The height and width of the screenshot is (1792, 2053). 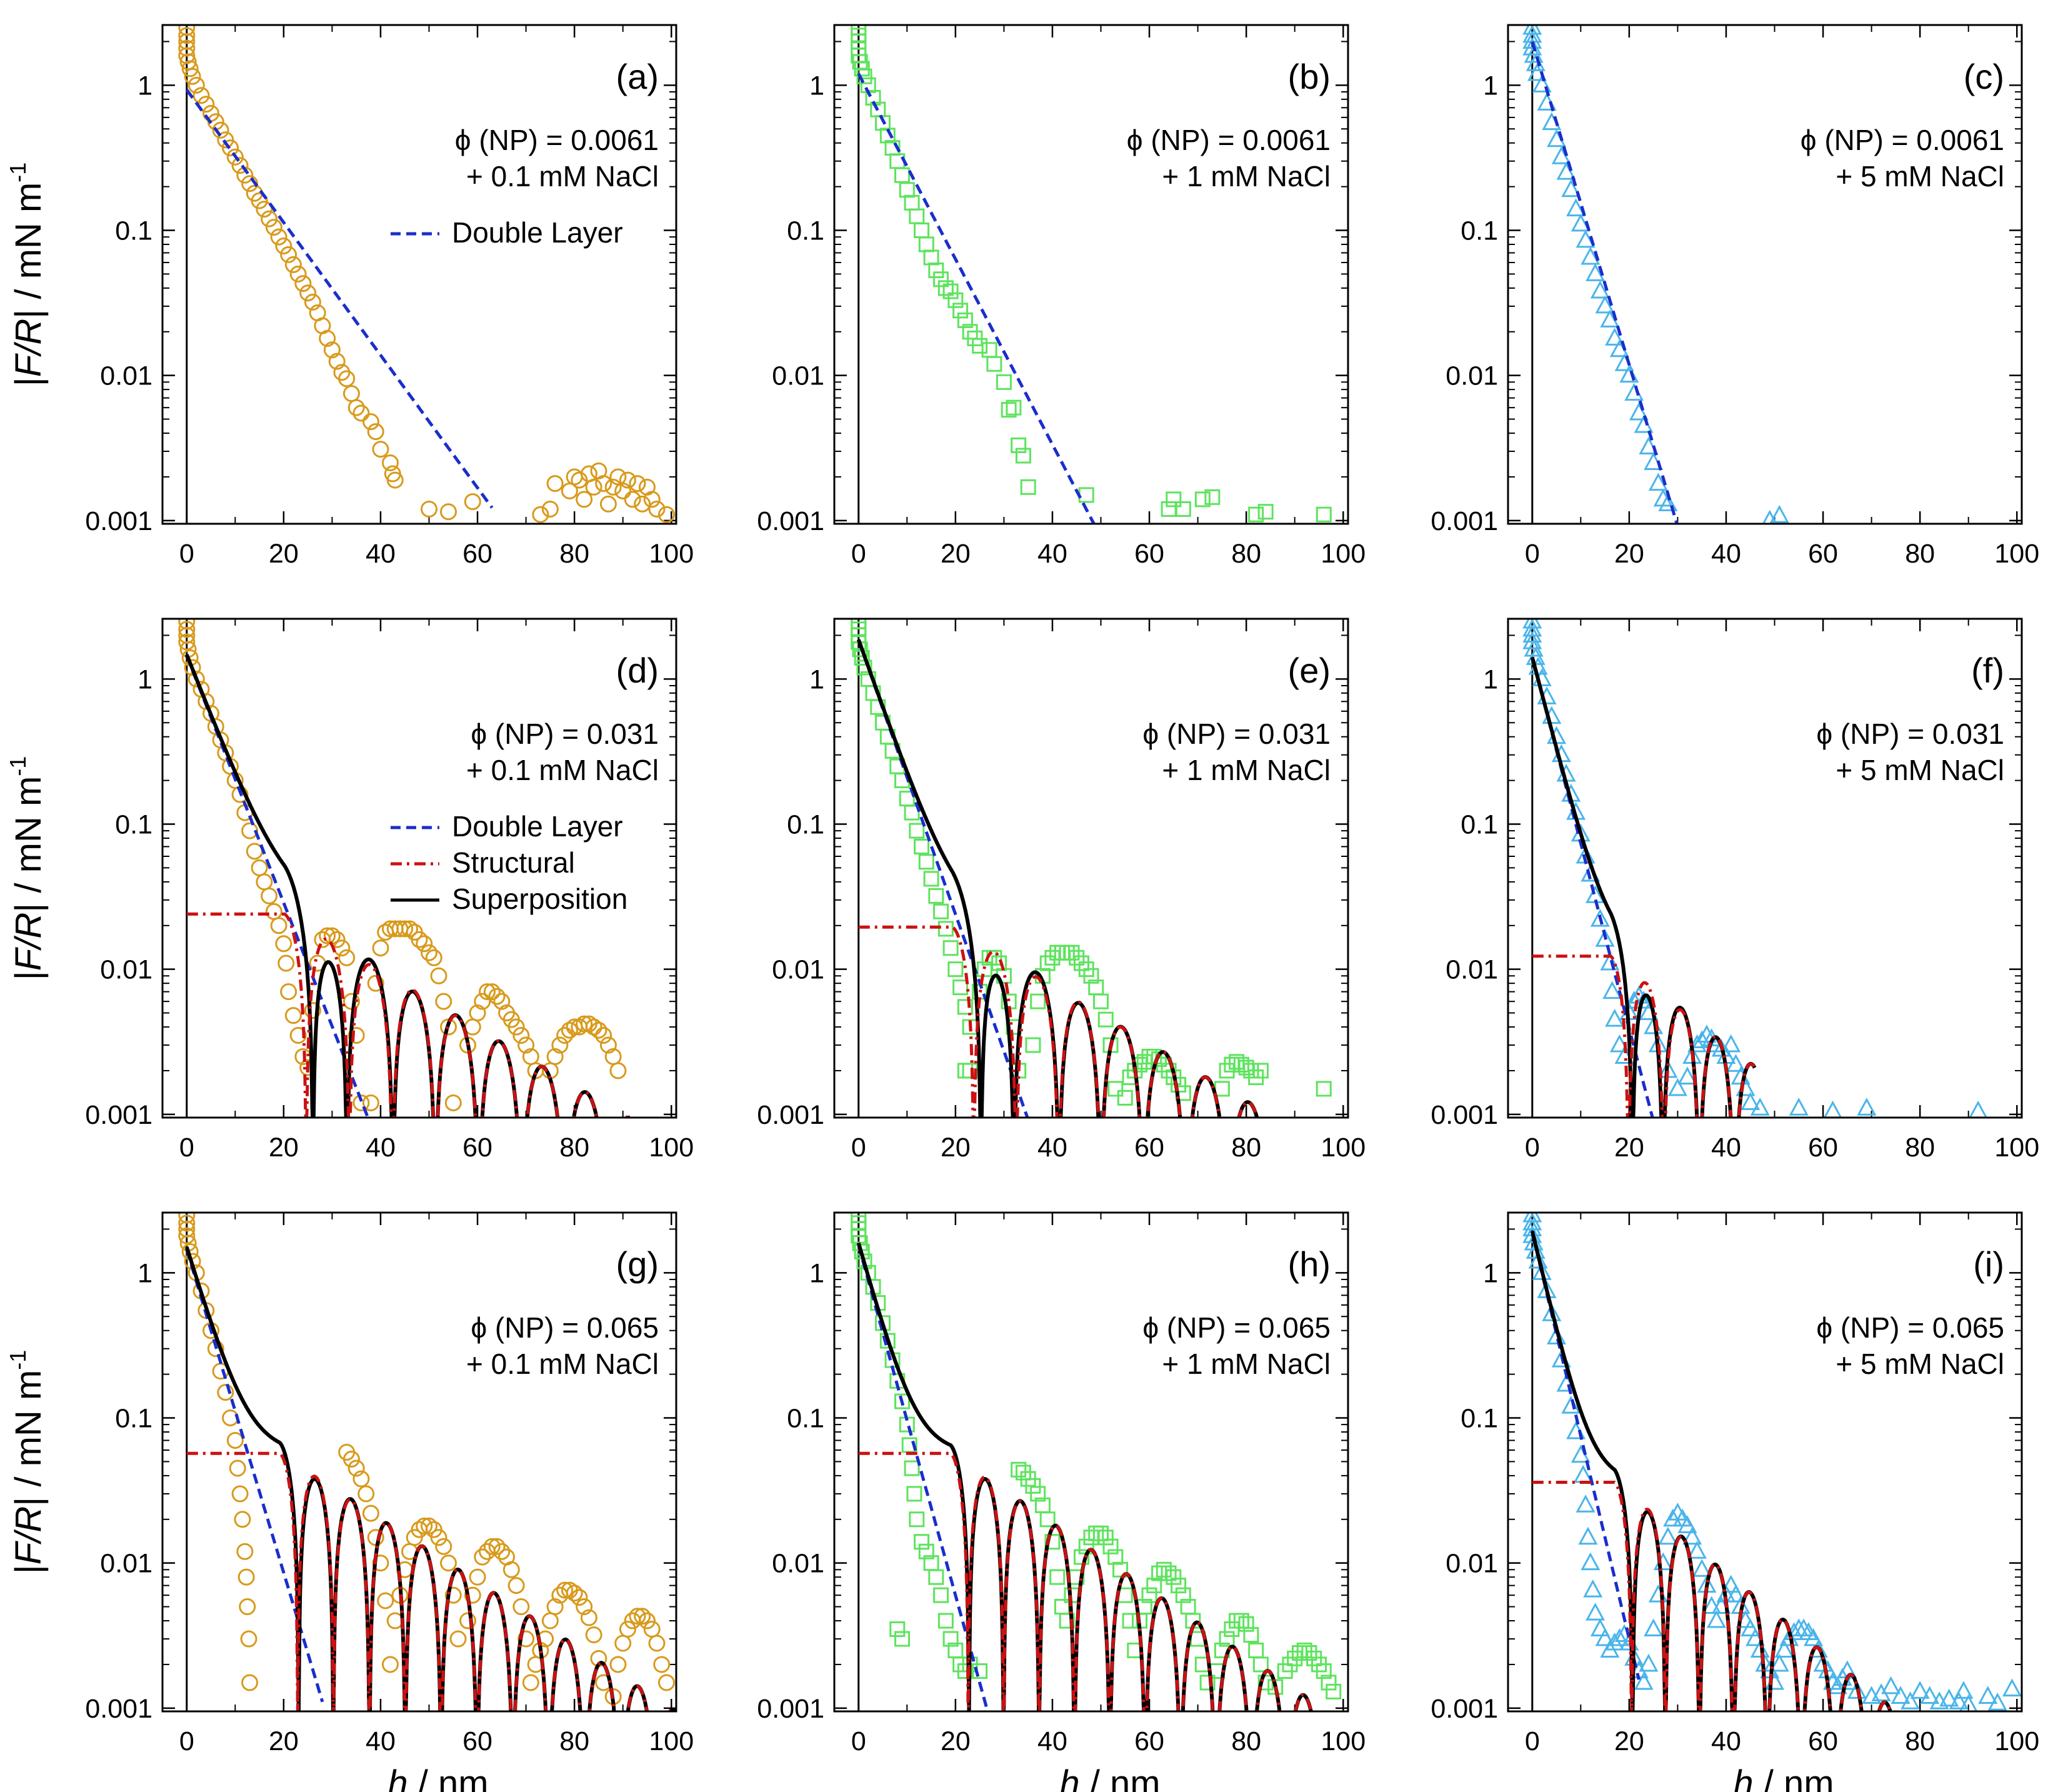 I want to click on x-tick-label: 40, so click(x=381, y=554).